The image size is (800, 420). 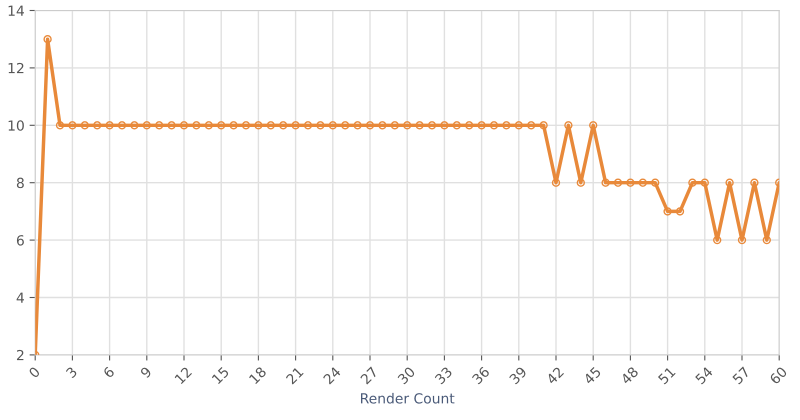 I want to click on x-tick-label: 33, so click(x=443, y=375).